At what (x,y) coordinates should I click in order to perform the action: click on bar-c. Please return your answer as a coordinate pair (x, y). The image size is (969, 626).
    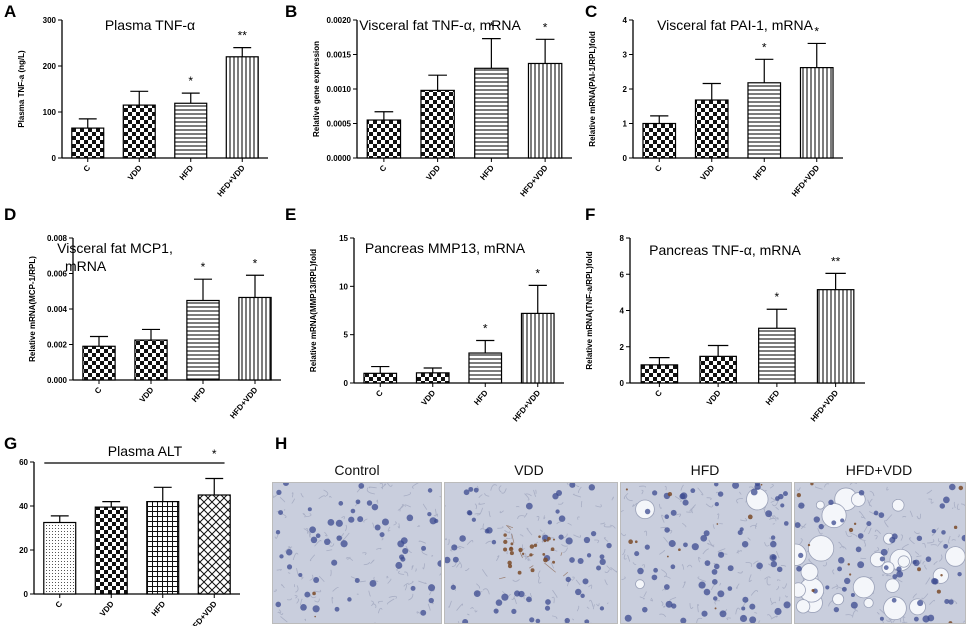
    Looking at the image, I should click on (659, 374).